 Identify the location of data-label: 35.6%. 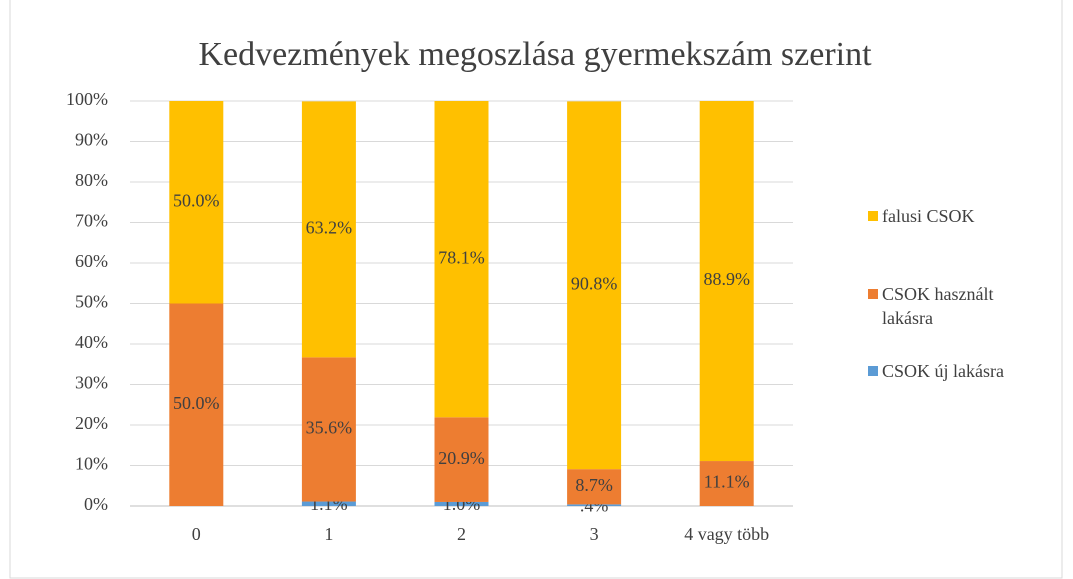
(329, 428).